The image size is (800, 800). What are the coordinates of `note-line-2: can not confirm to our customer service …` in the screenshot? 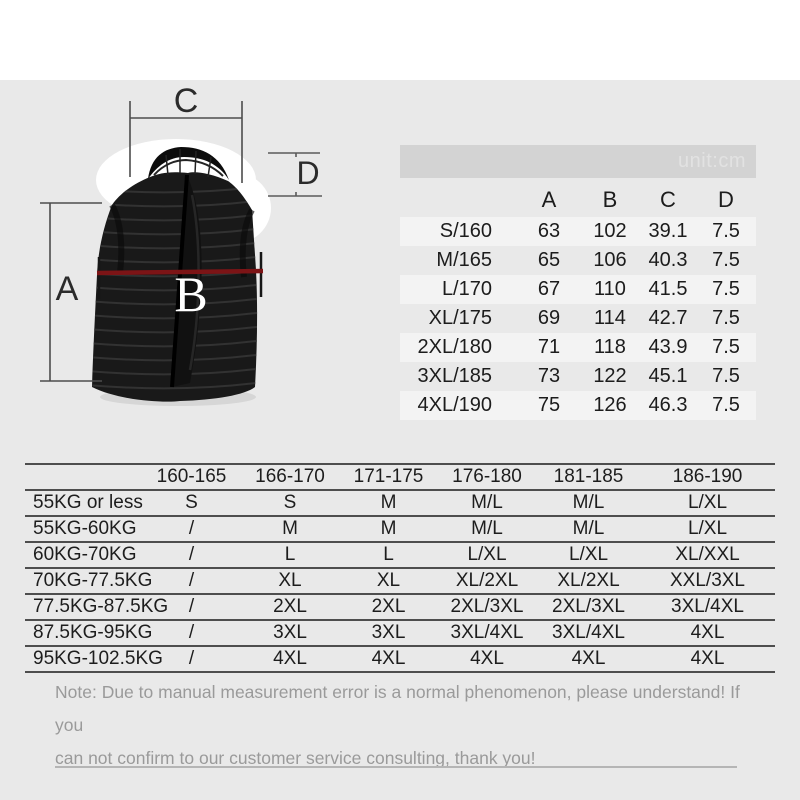 It's located at (295, 758).